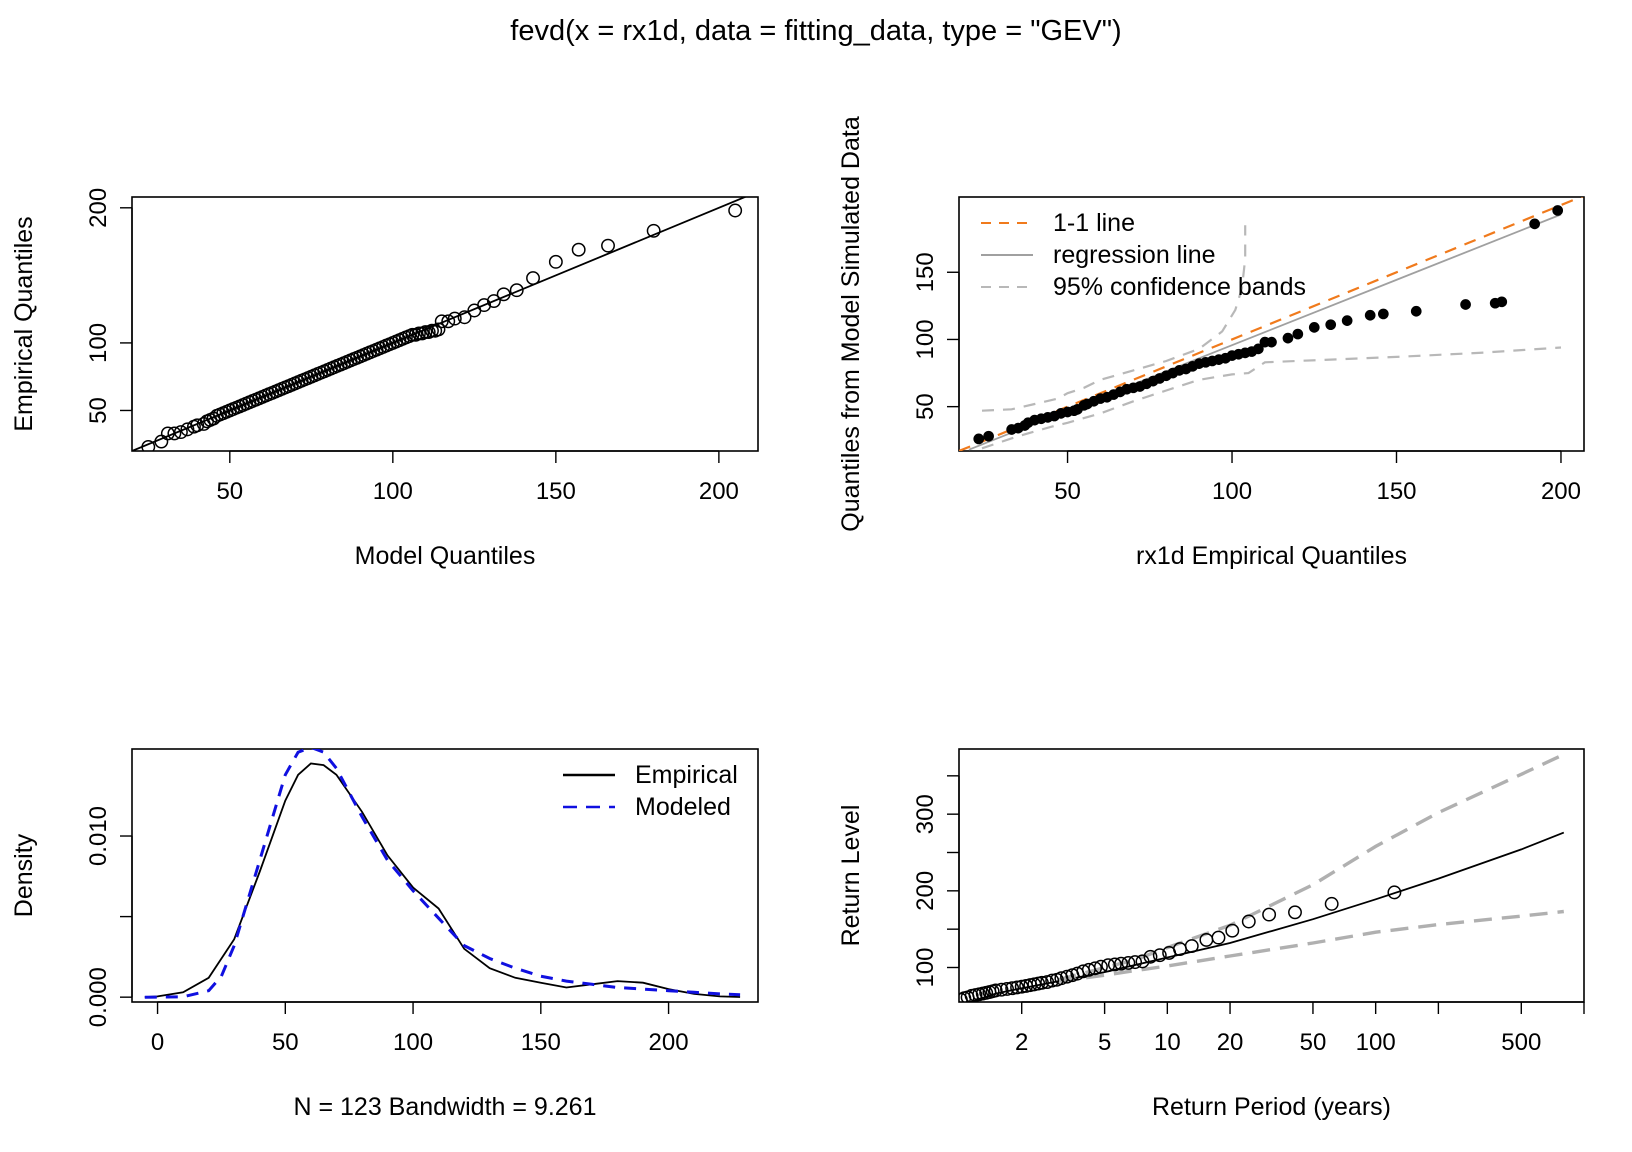  I want to click on x-axis-label: Model Quantiles, so click(445, 556).